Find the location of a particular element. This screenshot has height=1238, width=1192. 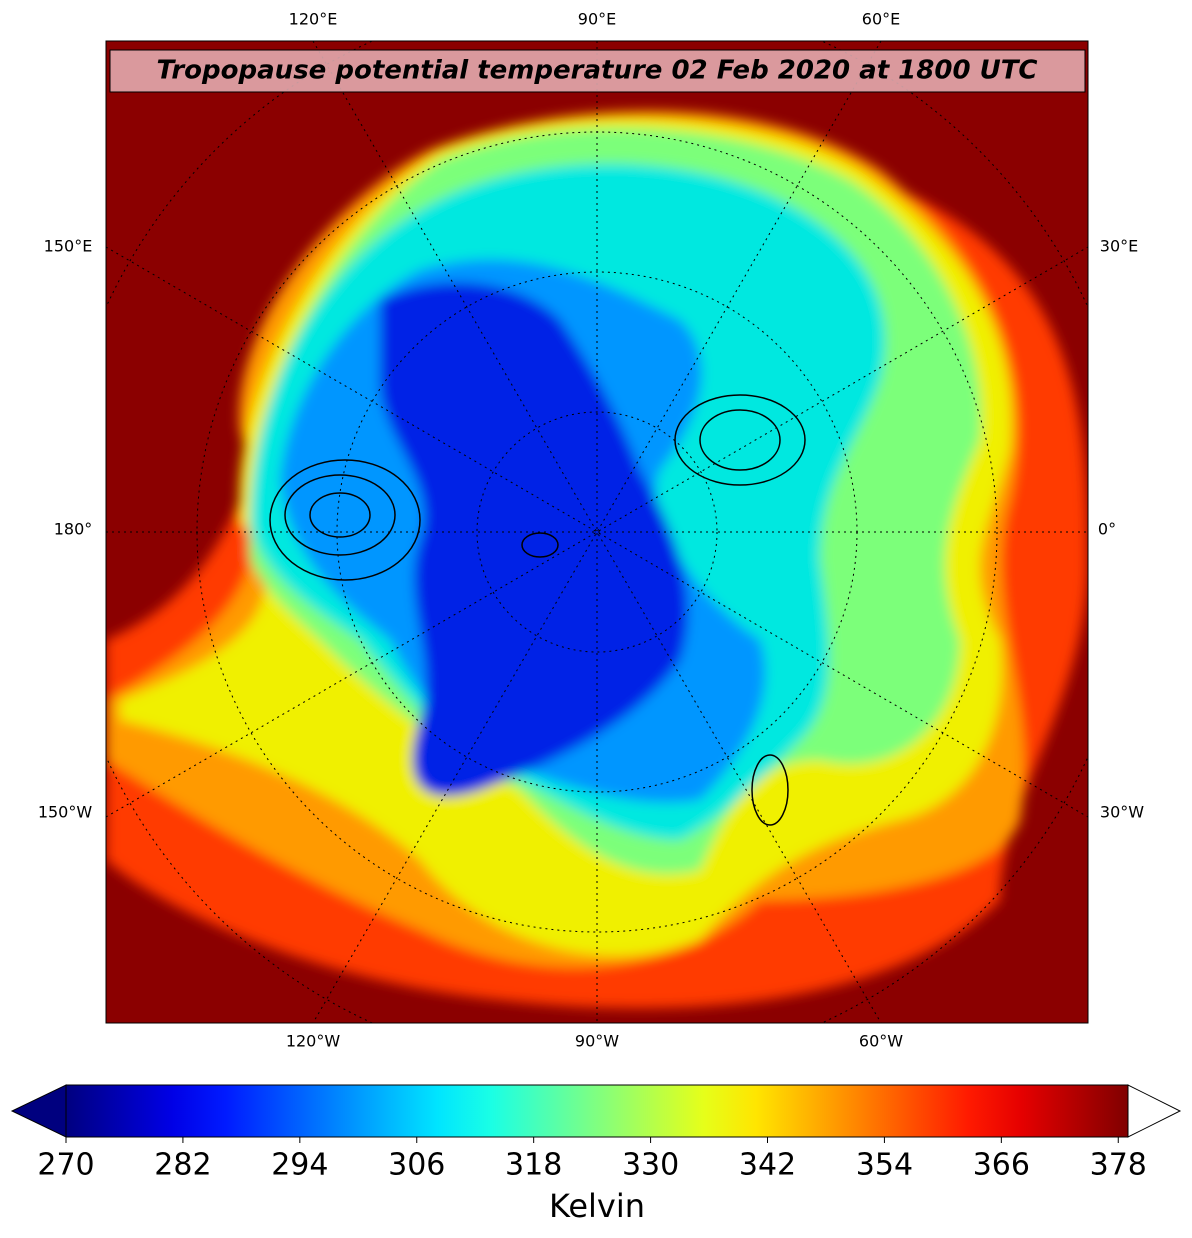

lon-label: 0° is located at coordinates (1107, 529).